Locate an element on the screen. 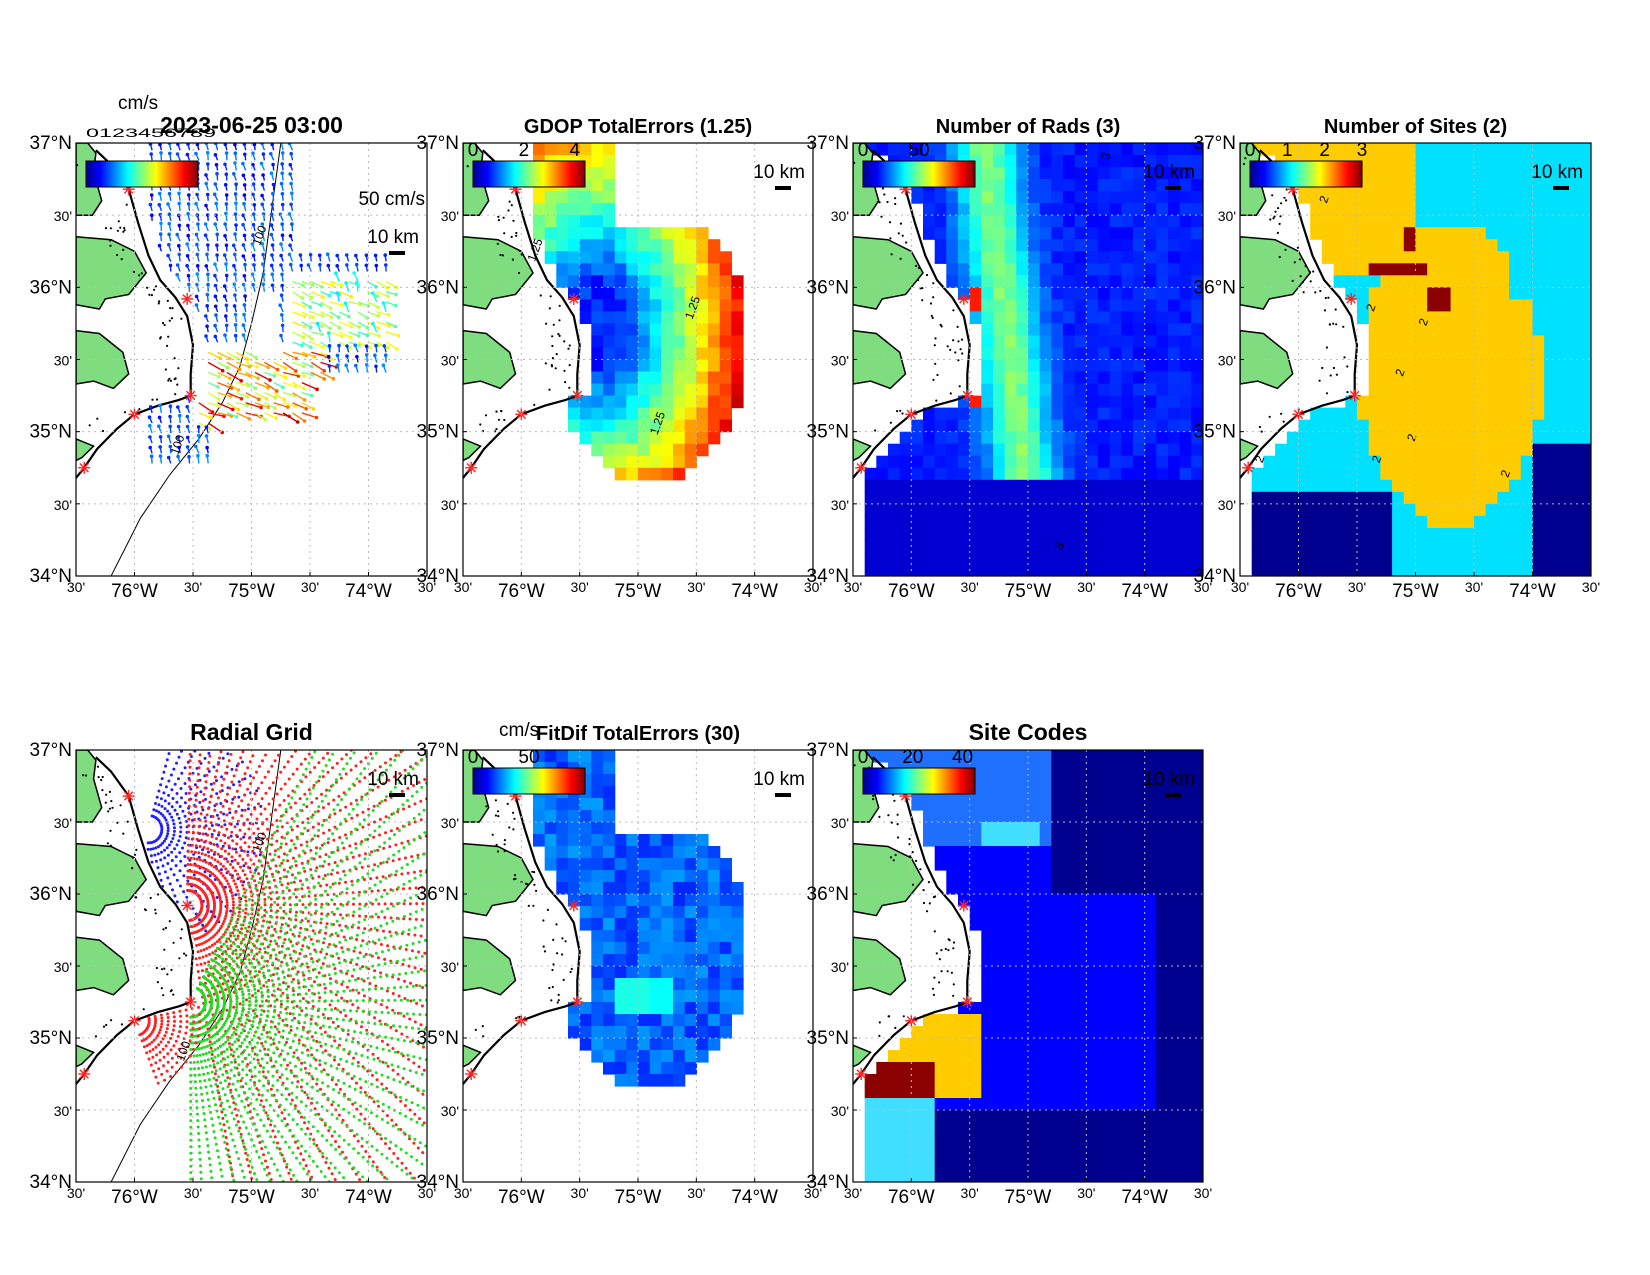 The height and width of the screenshot is (1275, 1650). colorbar: 0 1 2 3 is located at coordinates (1306, 164).